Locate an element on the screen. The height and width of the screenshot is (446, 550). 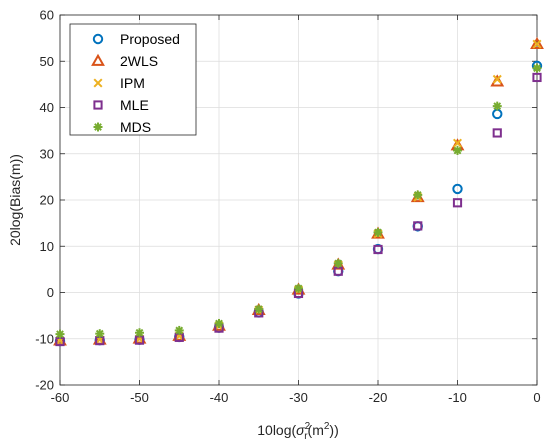
legend-marker-mds is located at coordinates (98, 127).